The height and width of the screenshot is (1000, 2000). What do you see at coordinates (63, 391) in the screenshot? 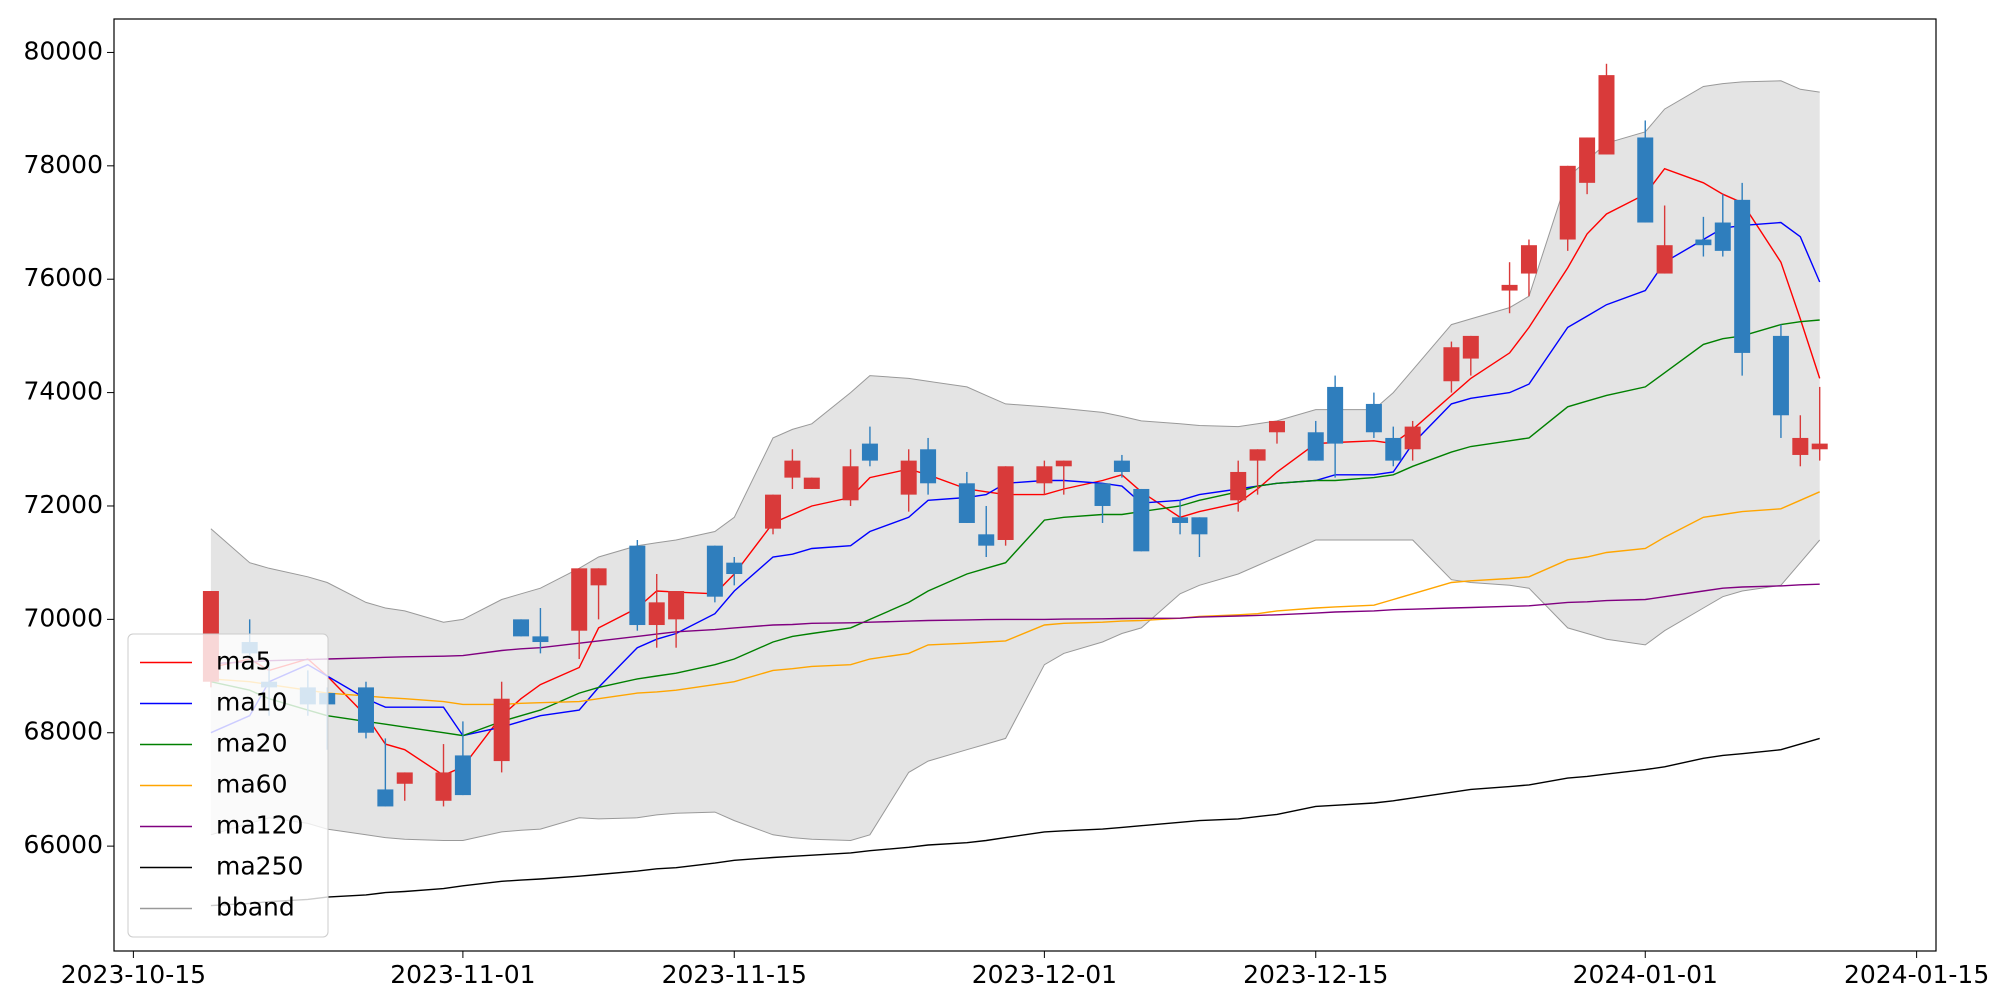
I see `y-tick-label: 74000` at bounding box center [63, 391].